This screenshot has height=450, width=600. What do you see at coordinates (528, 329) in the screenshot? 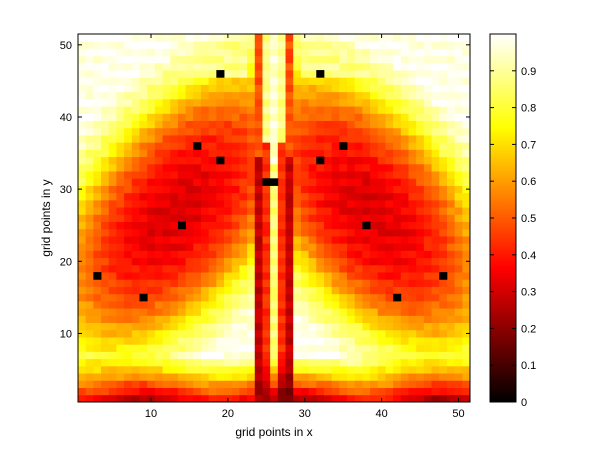
I see `colorbar-tick-label: 0.2` at bounding box center [528, 329].